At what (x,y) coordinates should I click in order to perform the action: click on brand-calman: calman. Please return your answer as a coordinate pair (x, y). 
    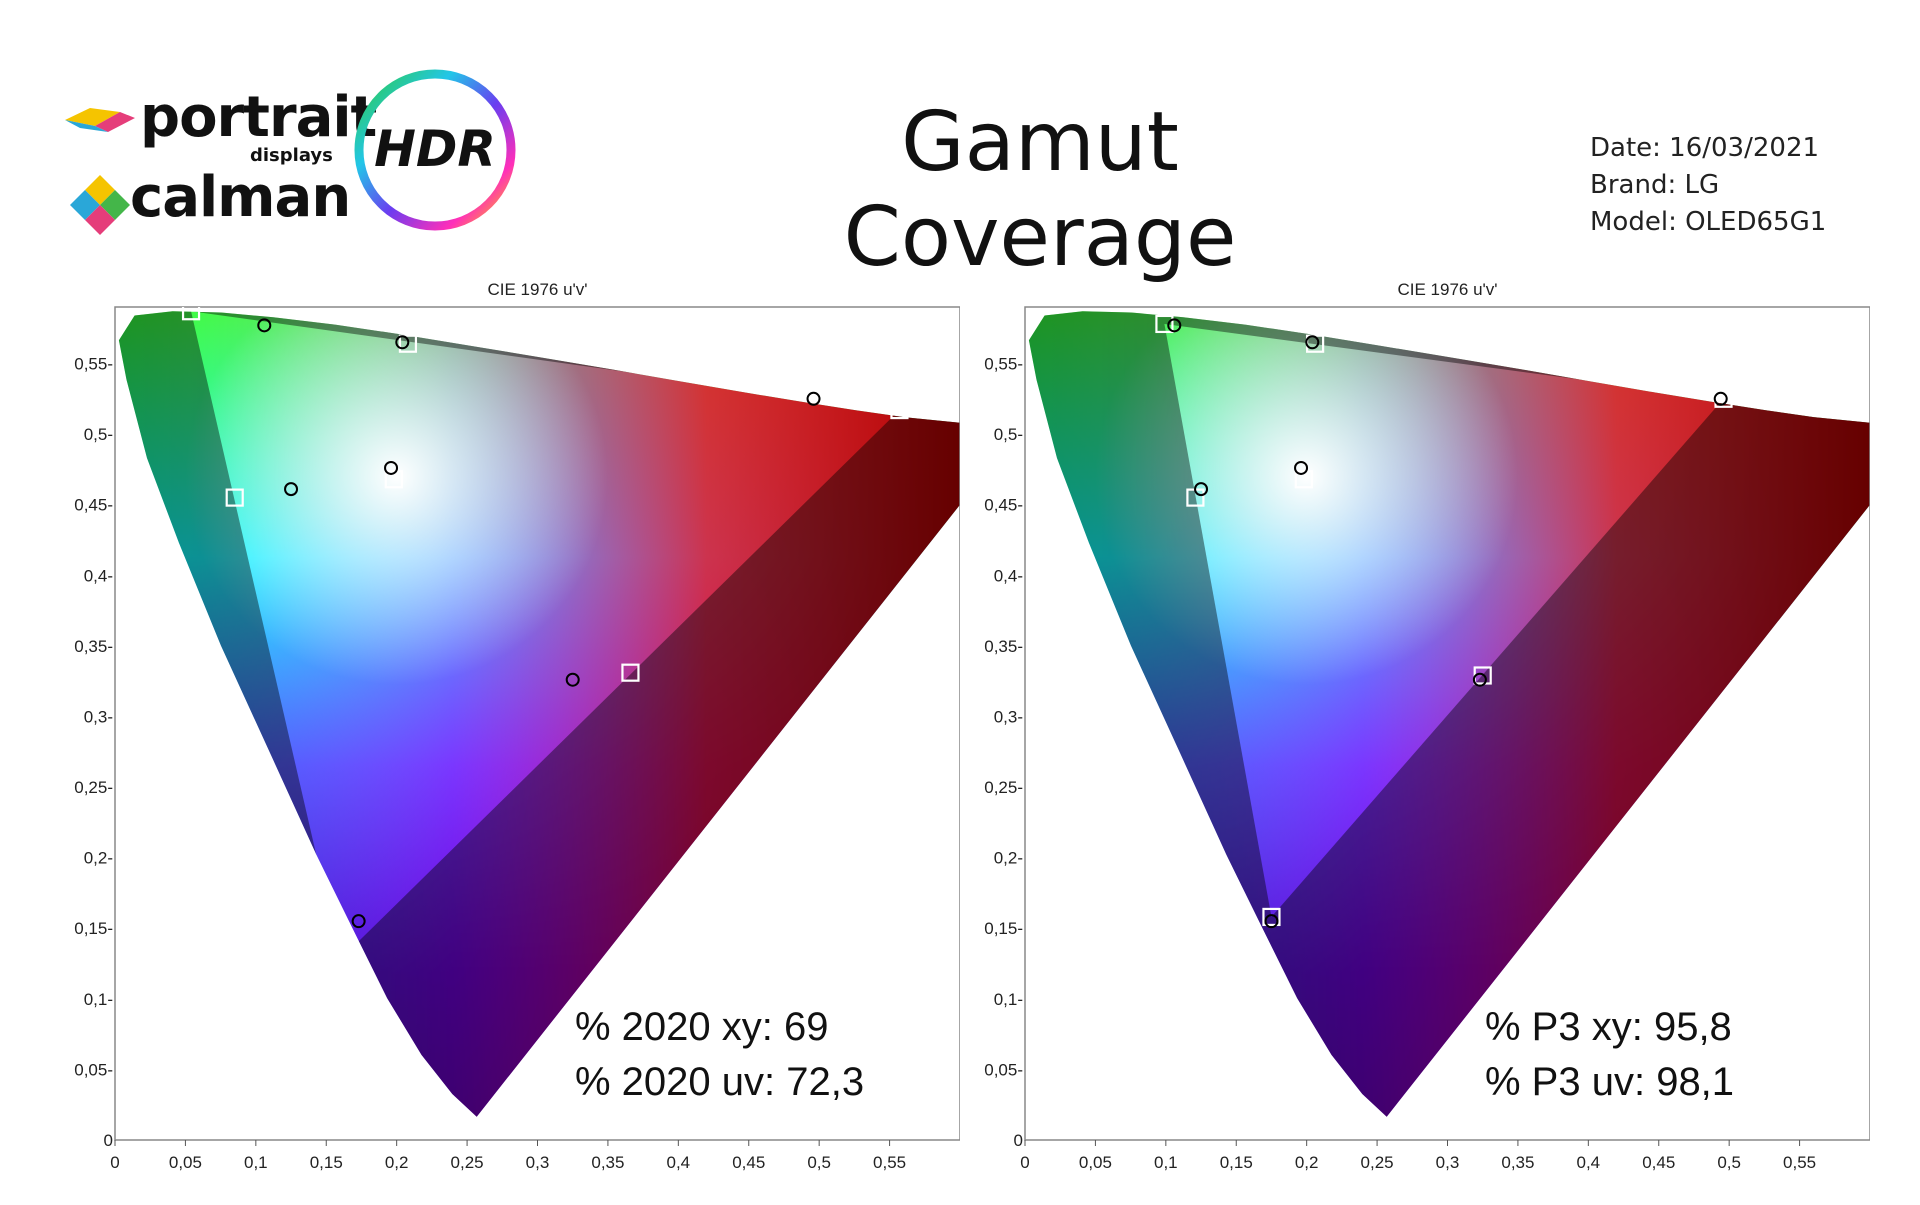
    Looking at the image, I should click on (240, 197).